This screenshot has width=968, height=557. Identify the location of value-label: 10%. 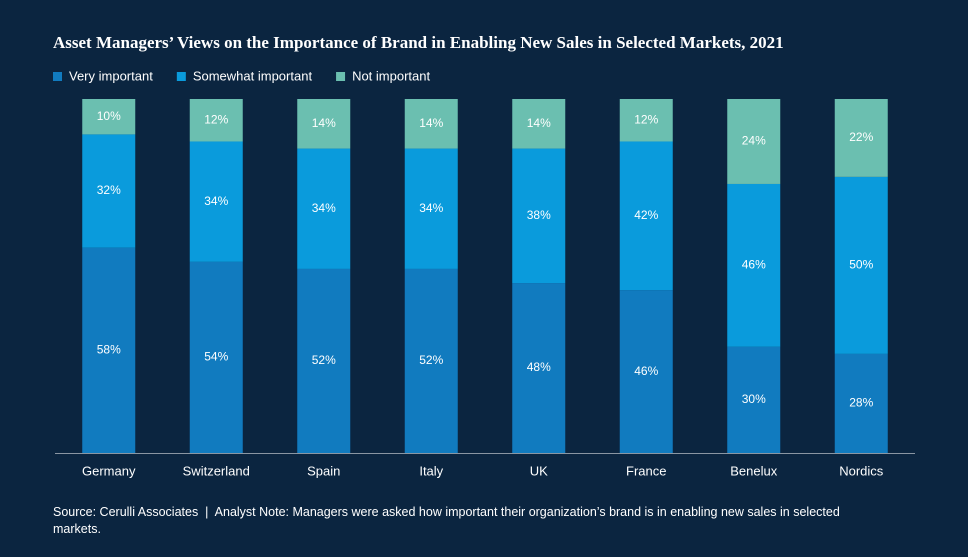
(109, 116).